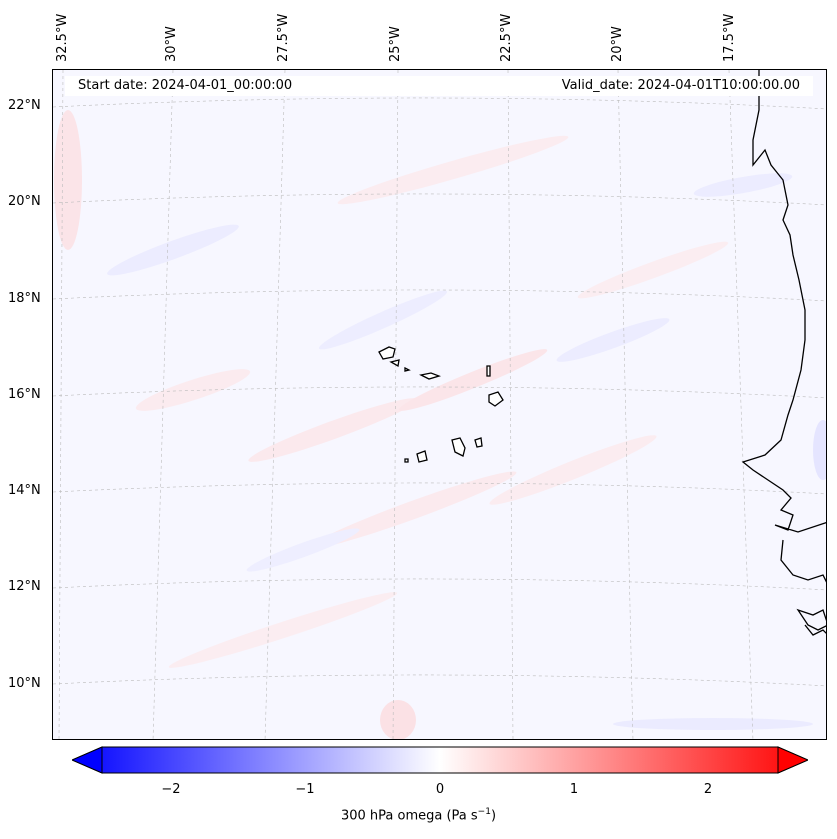 This screenshot has width=837, height=839. Describe the element at coordinates (395, 44) in the screenshot. I see `lon-label-25w: 25°W` at that location.